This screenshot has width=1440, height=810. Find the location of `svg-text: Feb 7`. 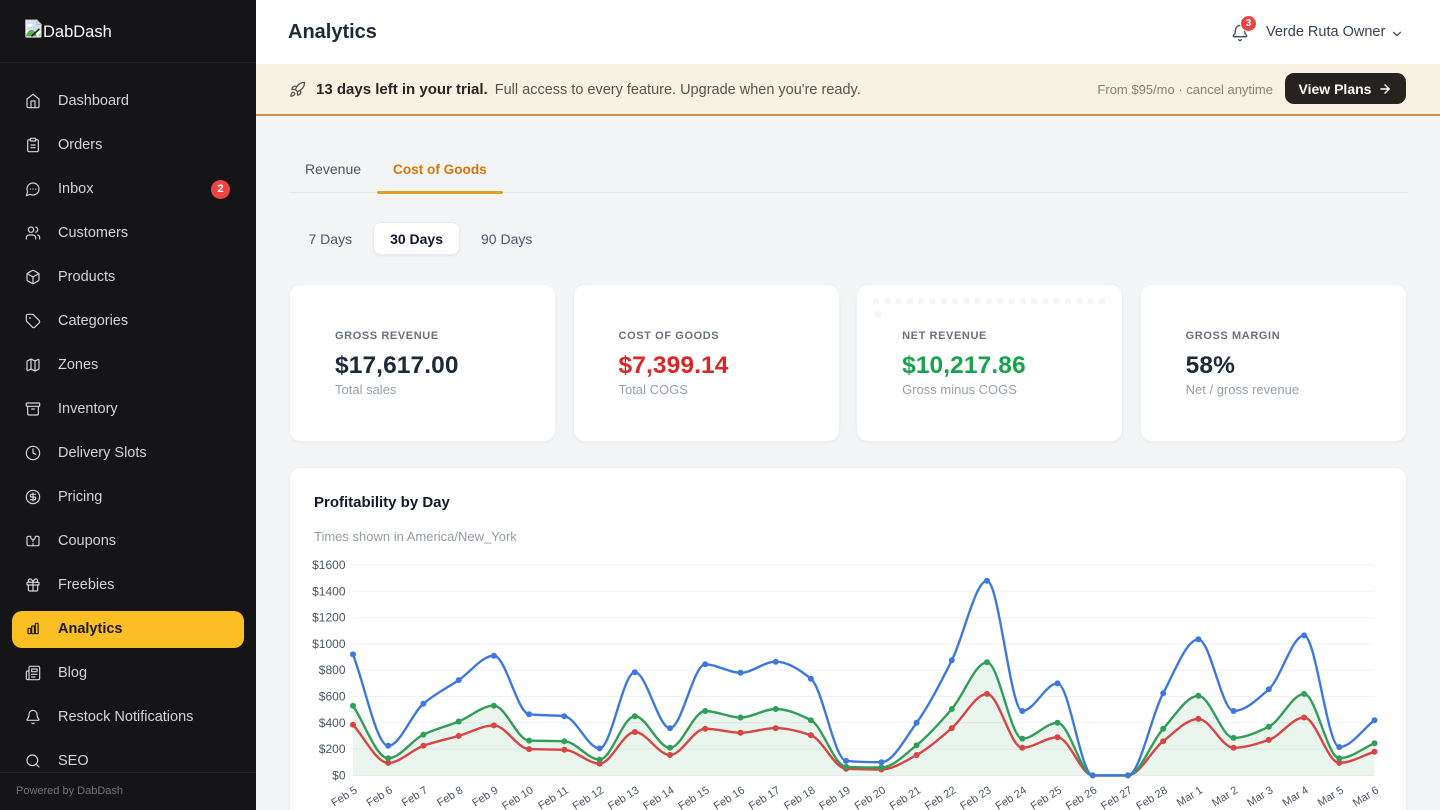

svg-text: Feb 7 is located at coordinates (415, 796).